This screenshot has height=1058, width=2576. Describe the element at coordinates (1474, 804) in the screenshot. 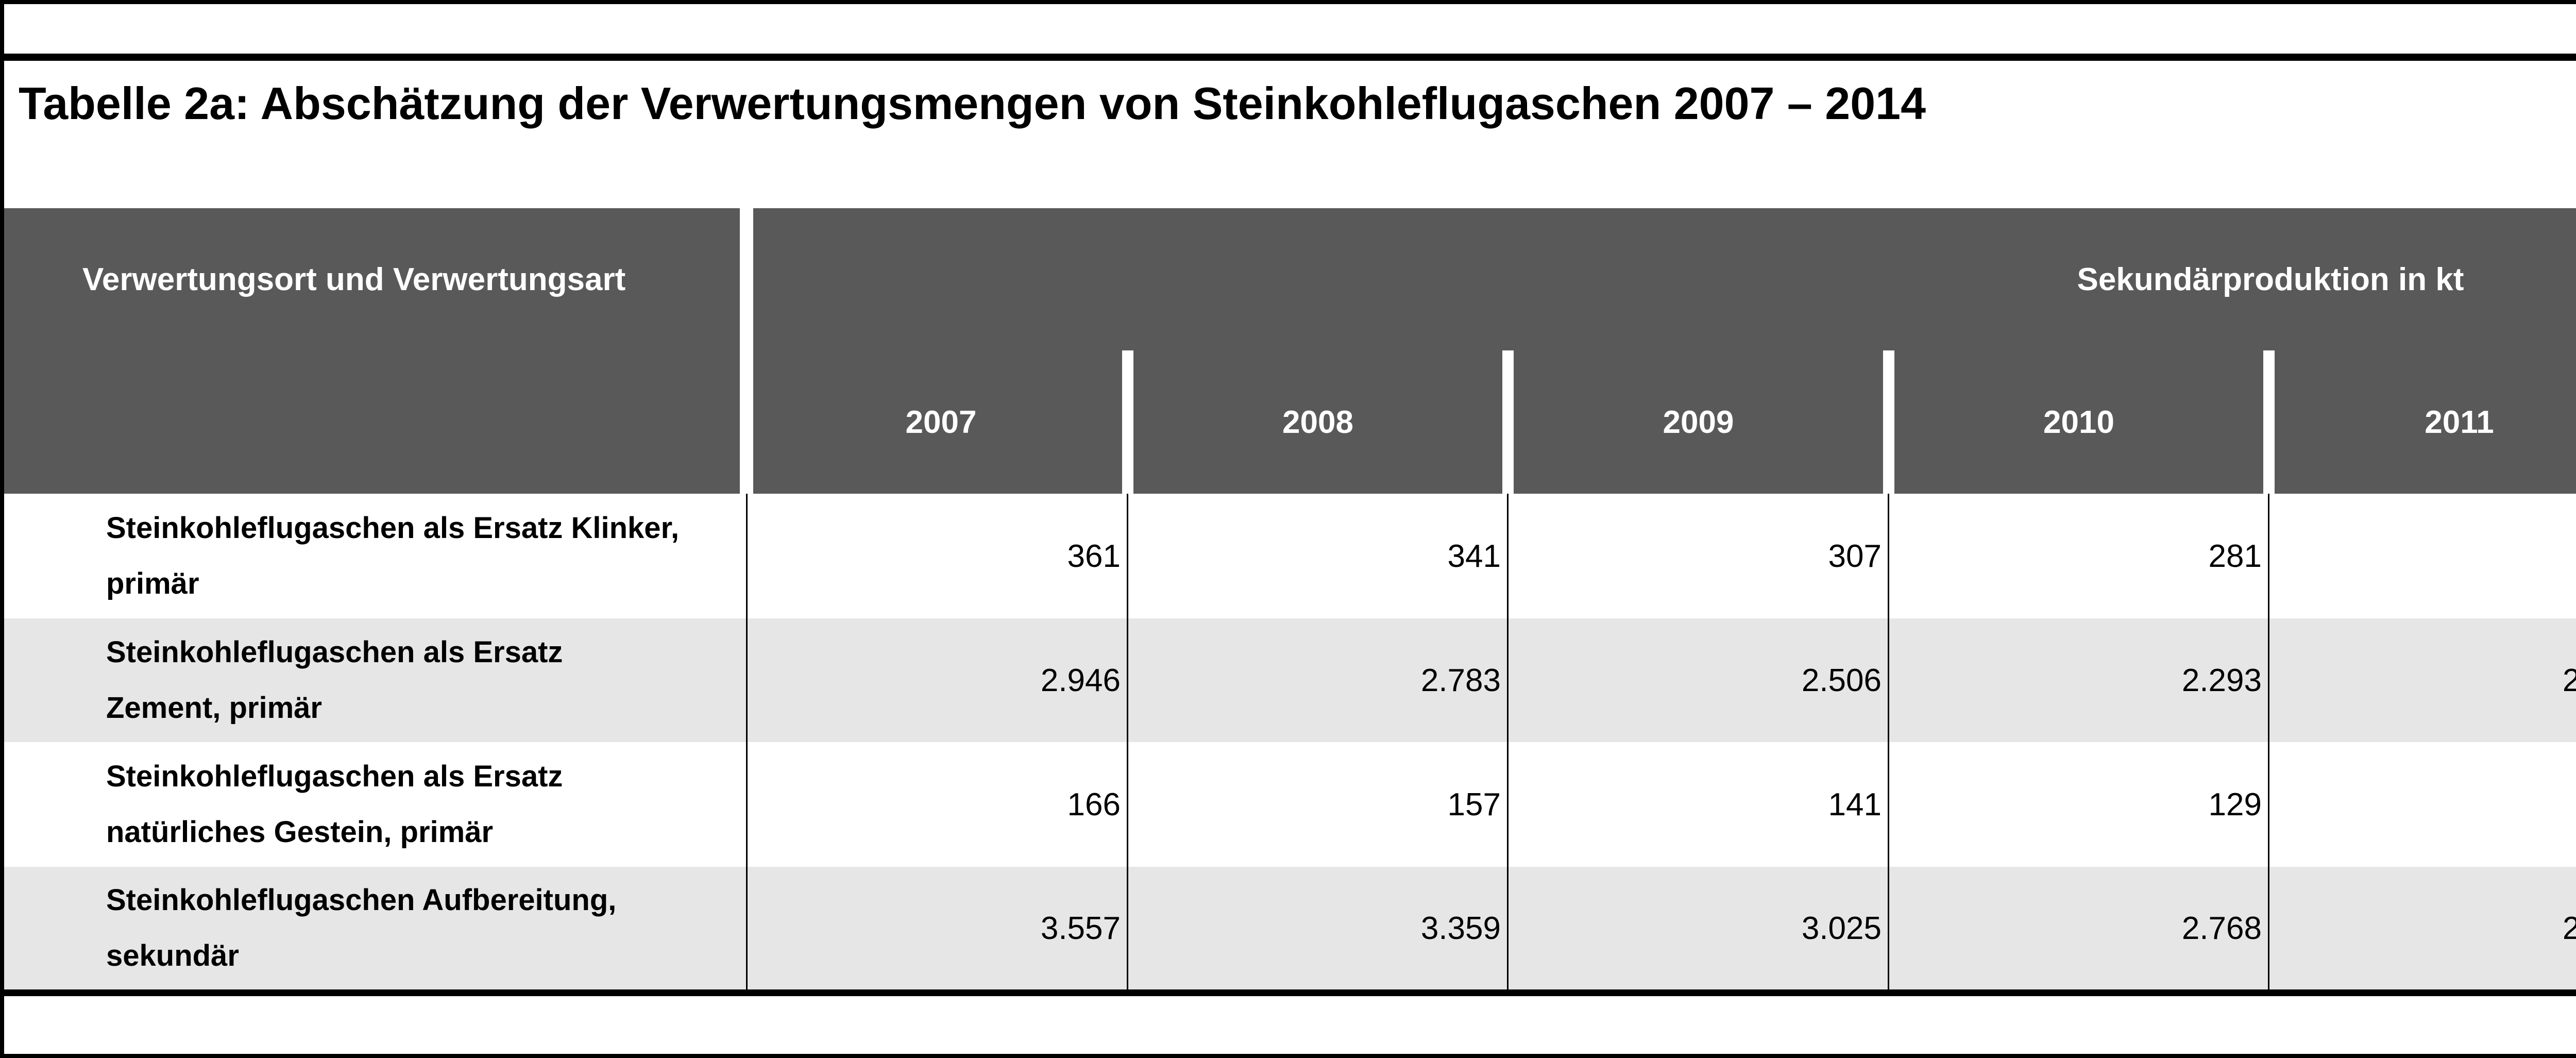

I see `value-cell: 157` at that location.